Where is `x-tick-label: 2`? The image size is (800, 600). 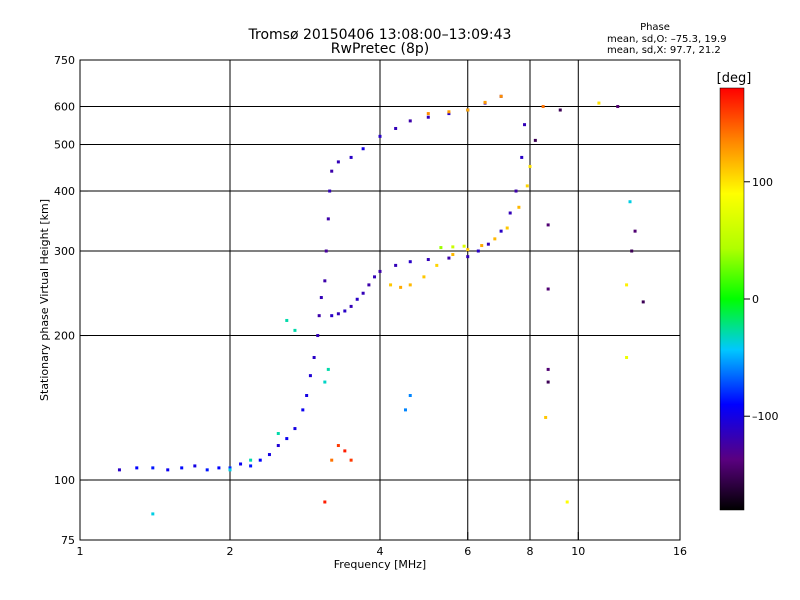 x-tick-label: 2 is located at coordinates (230, 551).